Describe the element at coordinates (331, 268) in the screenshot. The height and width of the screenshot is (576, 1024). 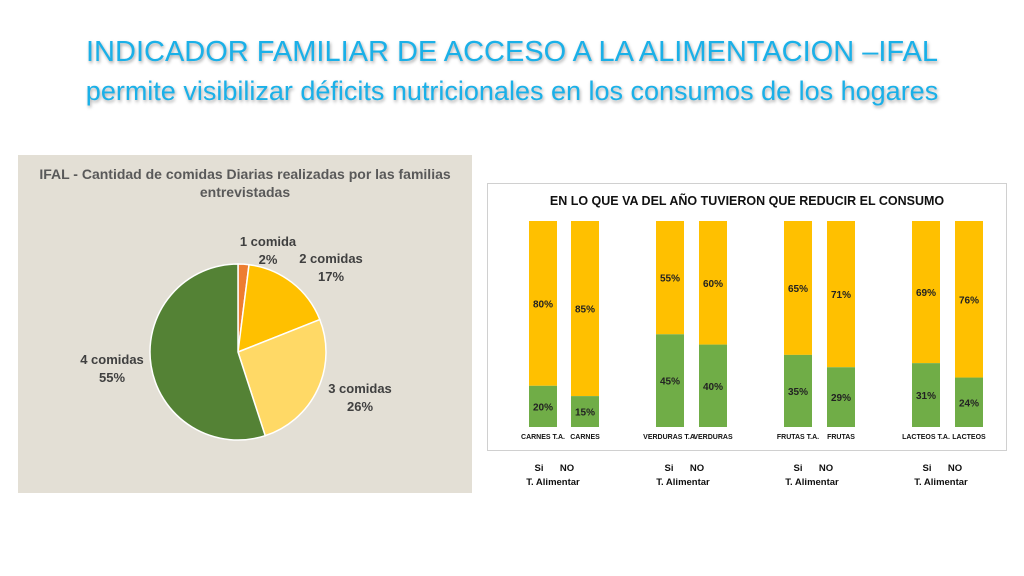
I see `pie-slice-label: 2 comidas 17%` at that location.